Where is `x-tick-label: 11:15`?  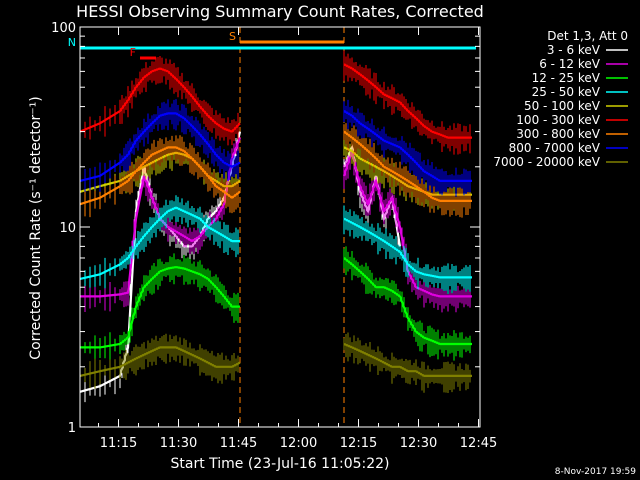 x-tick-label: 11:15 is located at coordinates (118, 443).